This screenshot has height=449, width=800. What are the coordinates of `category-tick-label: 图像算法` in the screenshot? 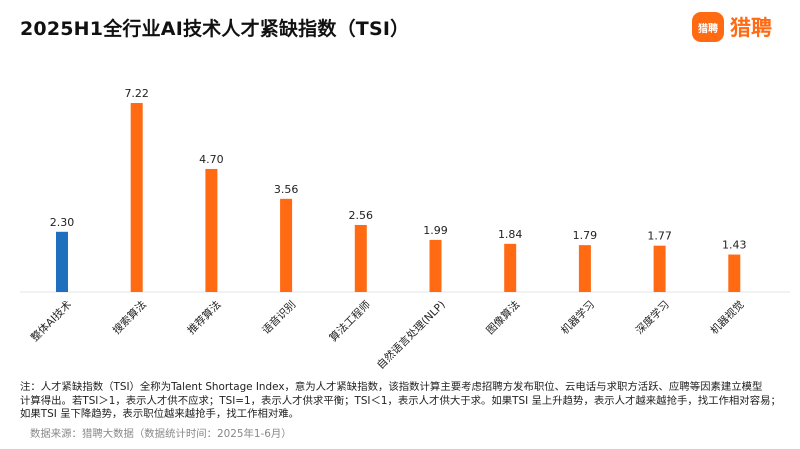 It's located at (503, 317).